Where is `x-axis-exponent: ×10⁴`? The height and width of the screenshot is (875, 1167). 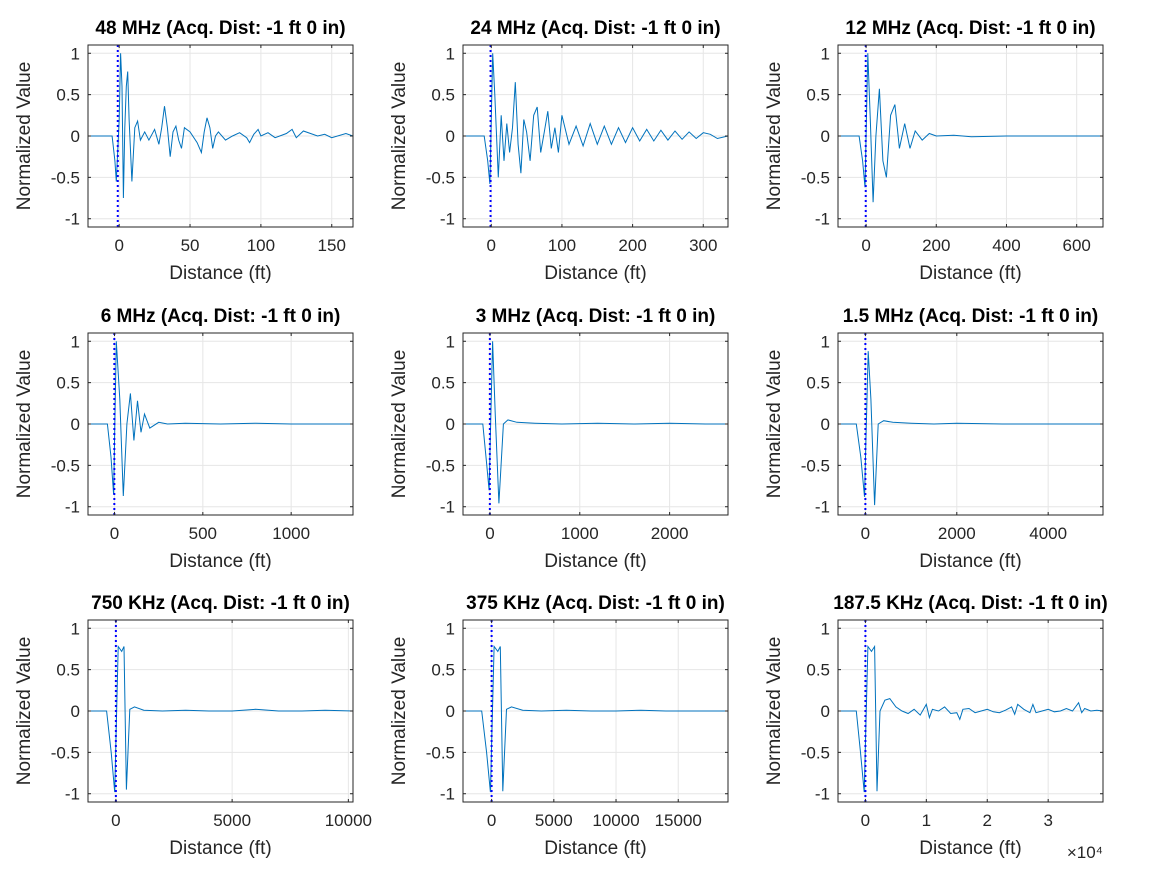 x-axis-exponent: ×10⁴ is located at coordinates (1085, 852).